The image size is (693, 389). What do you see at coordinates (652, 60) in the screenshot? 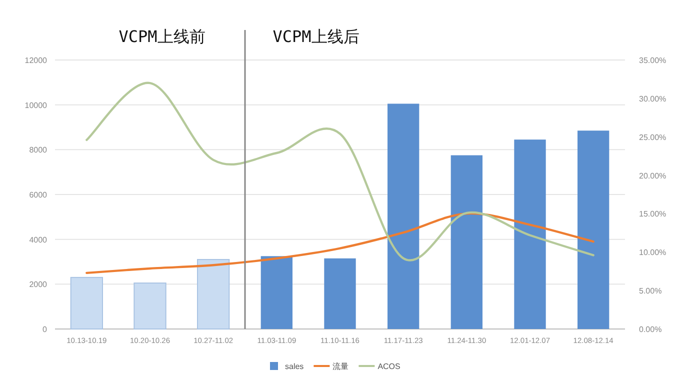
I see `y2-tick-label: 35.00%` at bounding box center [652, 60].